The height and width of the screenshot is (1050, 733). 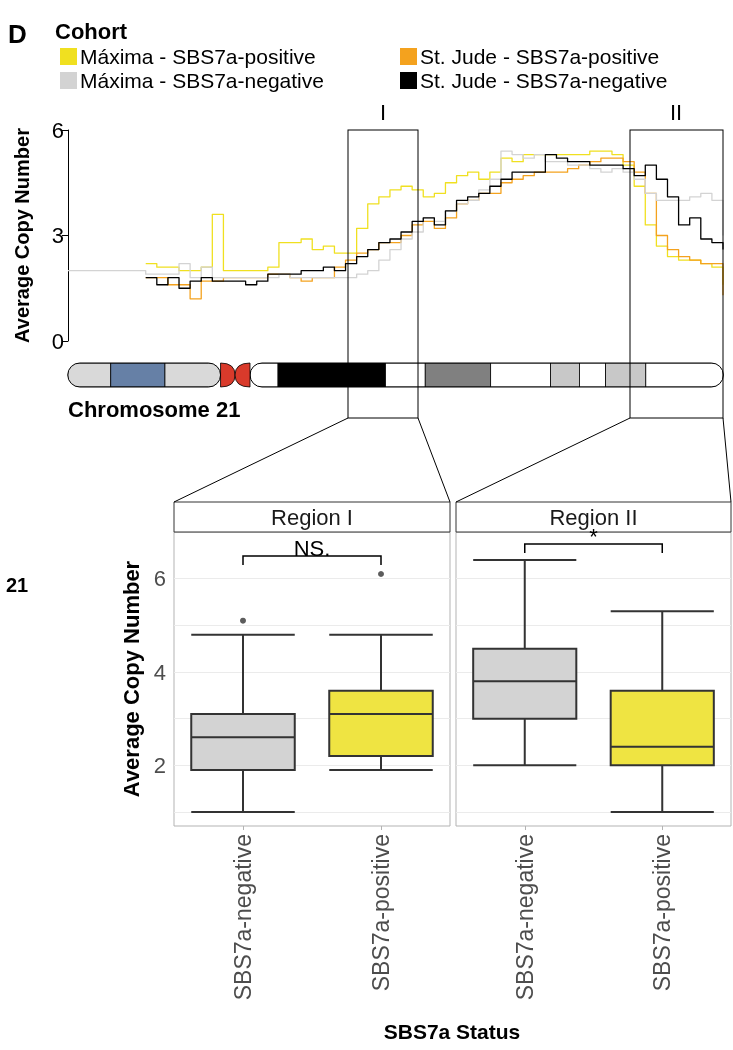 I want to click on annotation: NS., so click(x=312, y=548).